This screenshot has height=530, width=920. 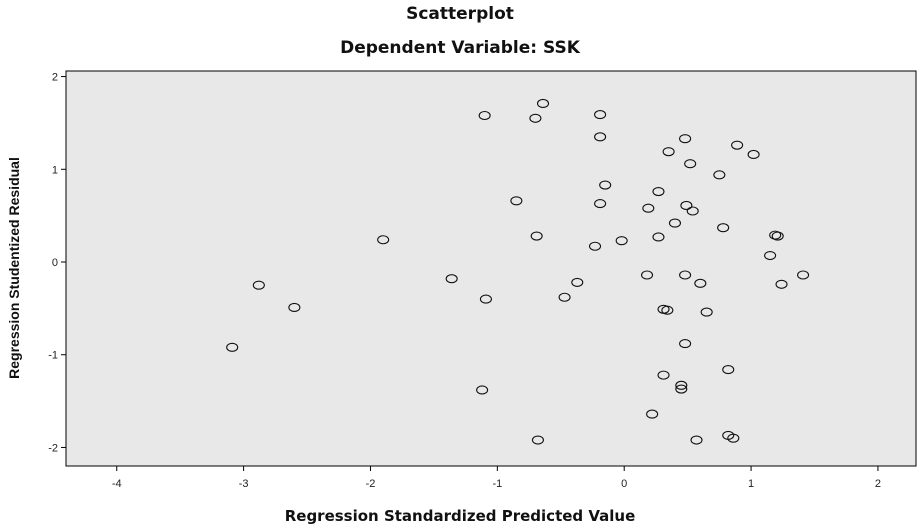 What do you see at coordinates (117, 484) in the screenshot?
I see `x-tick-label: -4` at bounding box center [117, 484].